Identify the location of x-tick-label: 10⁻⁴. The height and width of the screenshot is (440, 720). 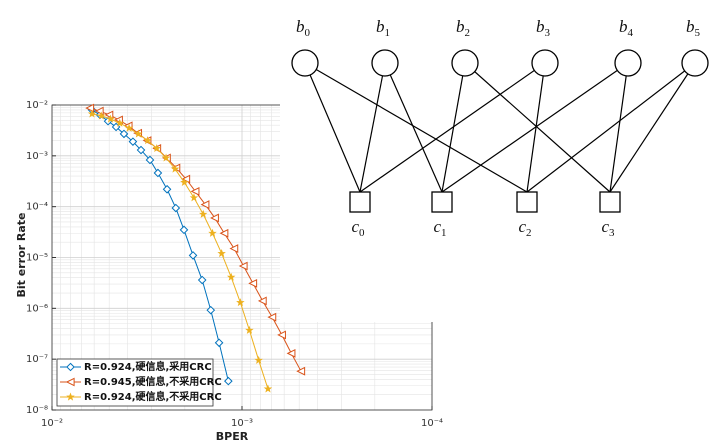
(432, 423).